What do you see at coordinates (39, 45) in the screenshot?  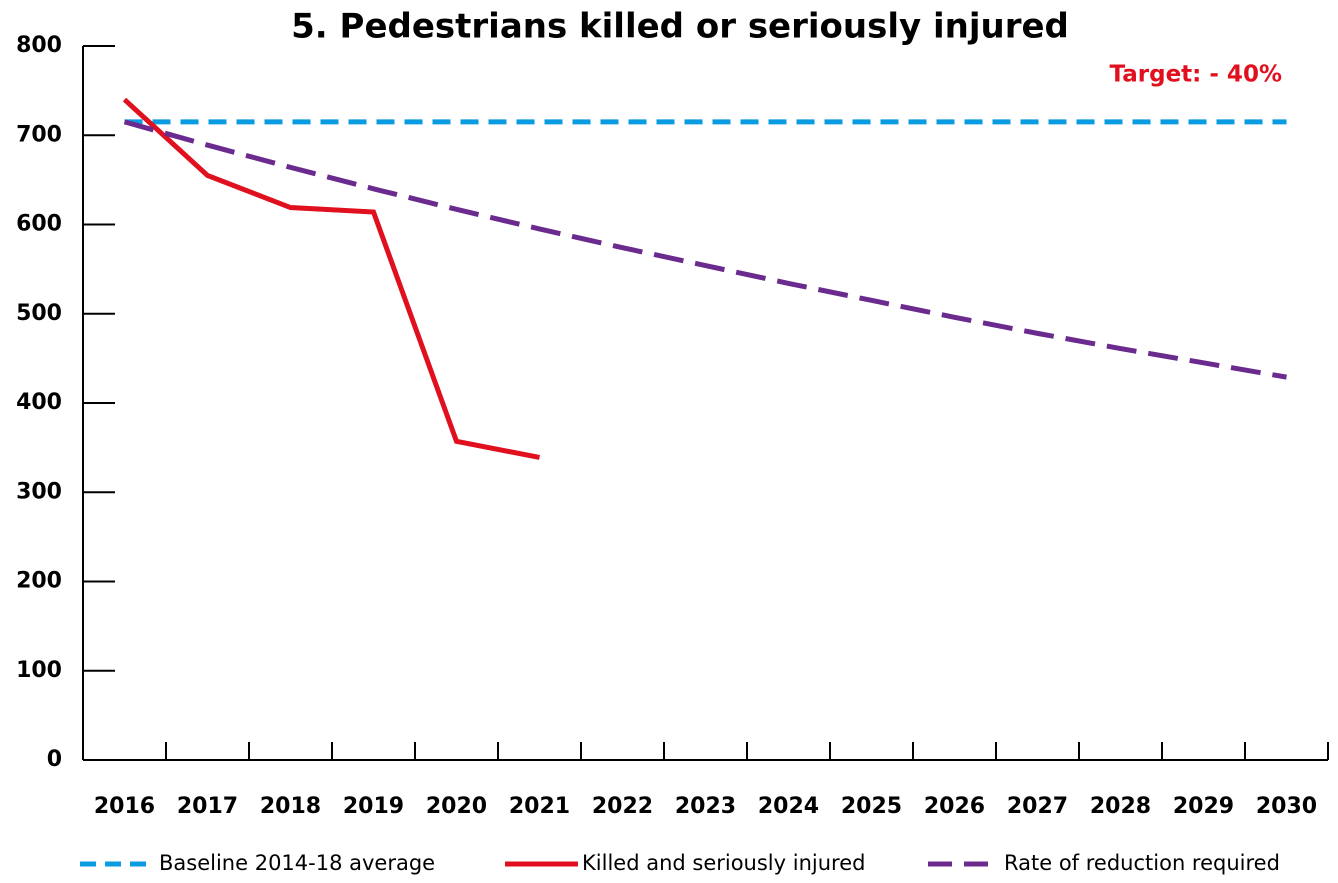 I see `y-tick-label: 800` at bounding box center [39, 45].